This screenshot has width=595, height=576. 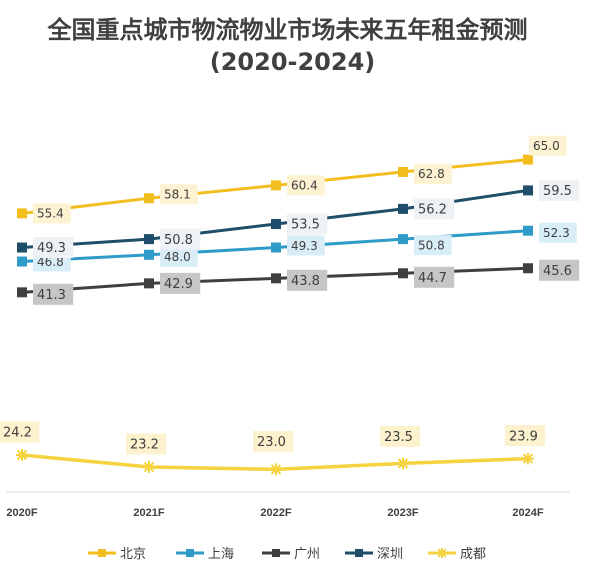 I want to click on chart-subtitle: (2020-2024), so click(x=292, y=62).